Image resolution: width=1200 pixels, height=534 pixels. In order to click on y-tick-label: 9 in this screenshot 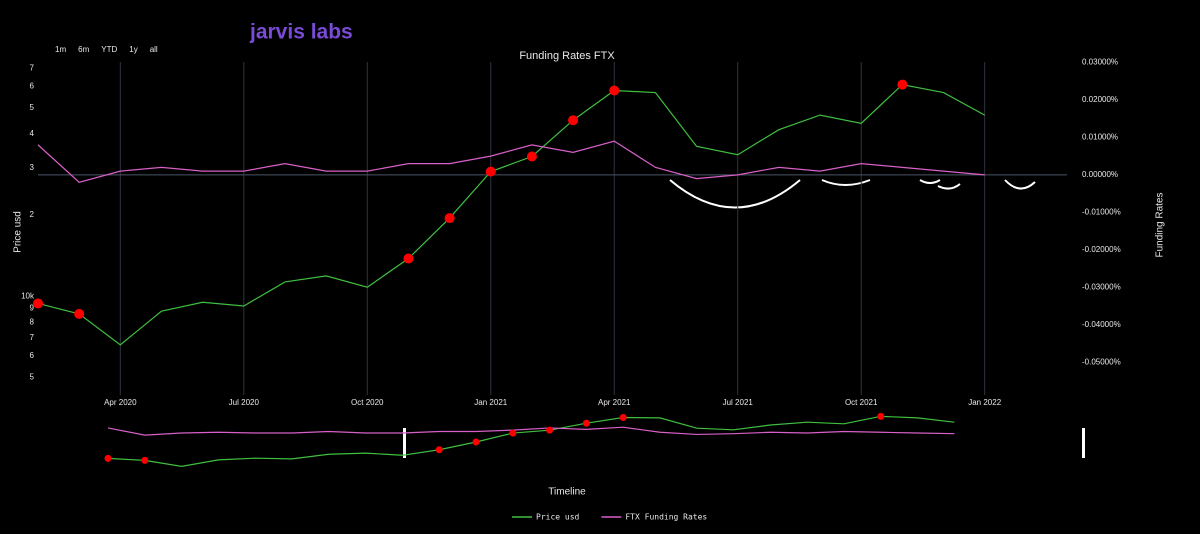, I will do `click(32, 308)`.